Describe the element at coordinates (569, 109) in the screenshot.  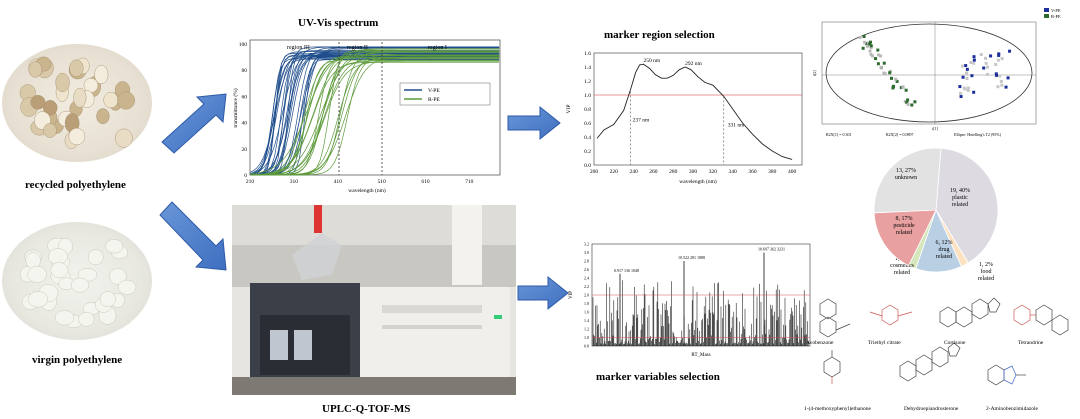
I see `vip-ylabel: VIP` at that location.